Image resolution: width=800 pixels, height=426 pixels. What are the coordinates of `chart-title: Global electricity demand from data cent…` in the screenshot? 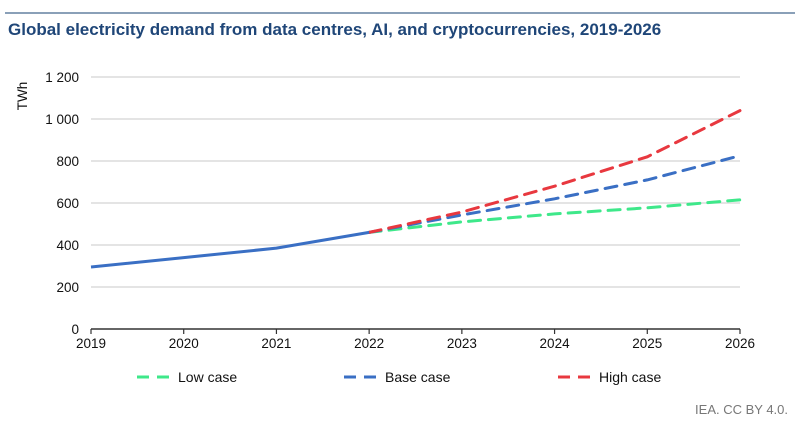 It's located at (335, 29).